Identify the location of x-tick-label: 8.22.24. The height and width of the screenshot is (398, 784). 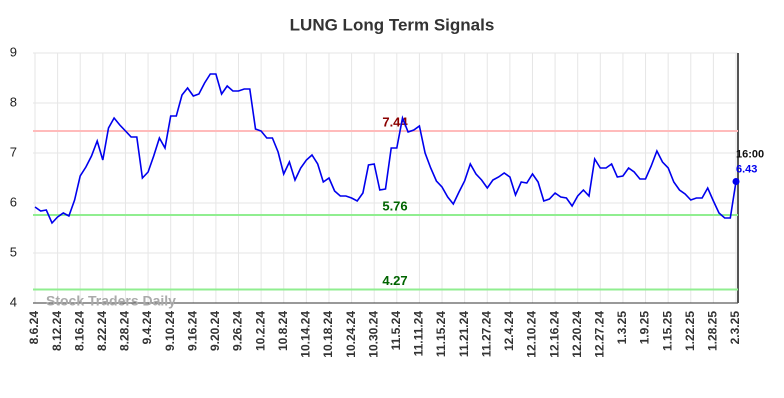
(102, 331).